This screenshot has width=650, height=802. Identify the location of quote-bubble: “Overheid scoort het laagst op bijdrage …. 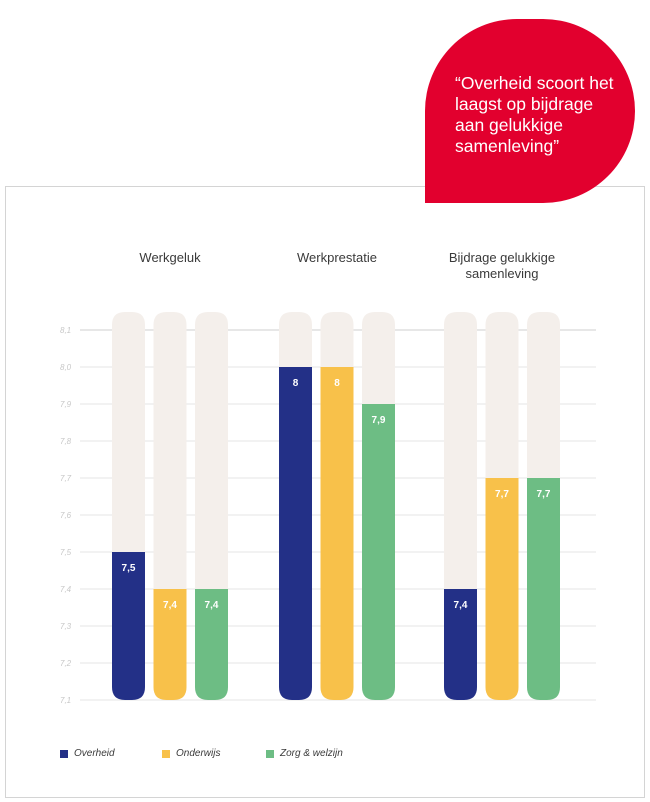
(530, 111).